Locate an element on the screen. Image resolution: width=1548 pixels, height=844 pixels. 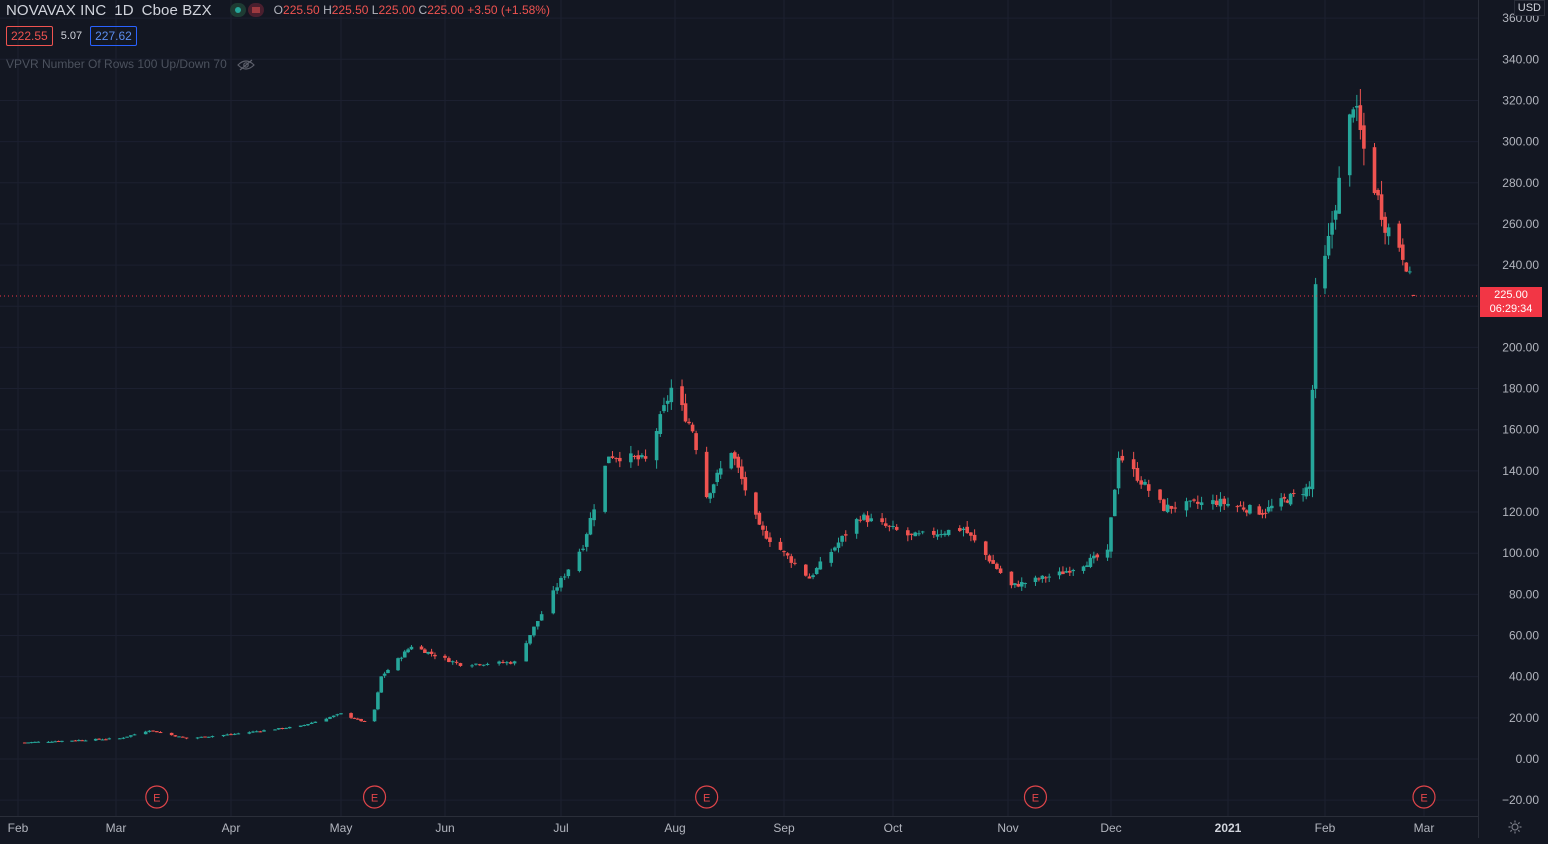
indicator-legend: VPVR Number Of Rows 100 Up/Down 70 is located at coordinates (130, 64).